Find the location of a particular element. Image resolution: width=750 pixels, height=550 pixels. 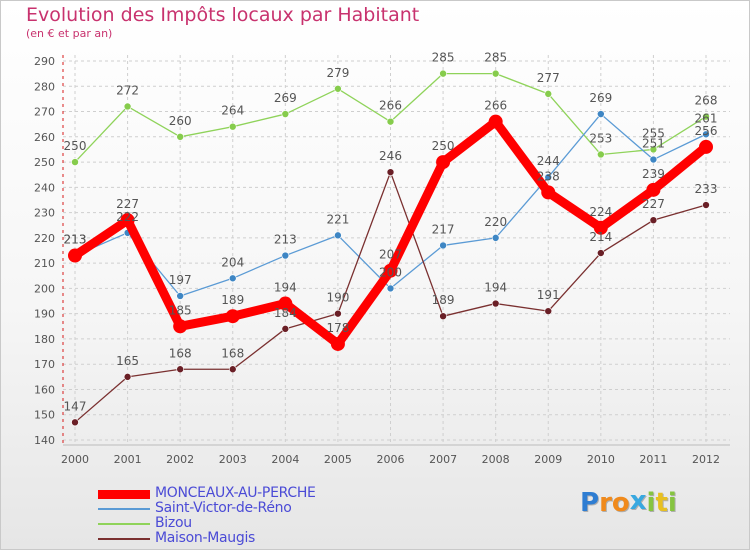

data-label: 224 is located at coordinates (600, 212).